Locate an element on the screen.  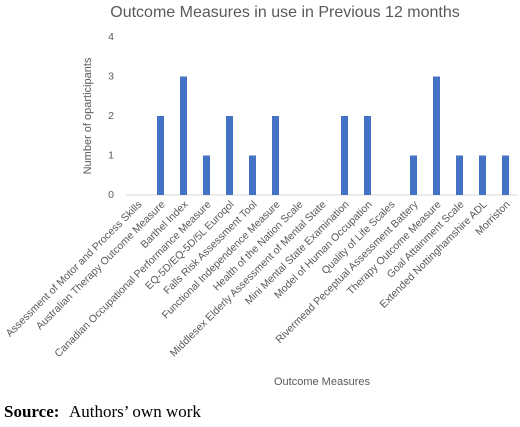
source-text: Authors’ own work is located at coordinates (135, 411).